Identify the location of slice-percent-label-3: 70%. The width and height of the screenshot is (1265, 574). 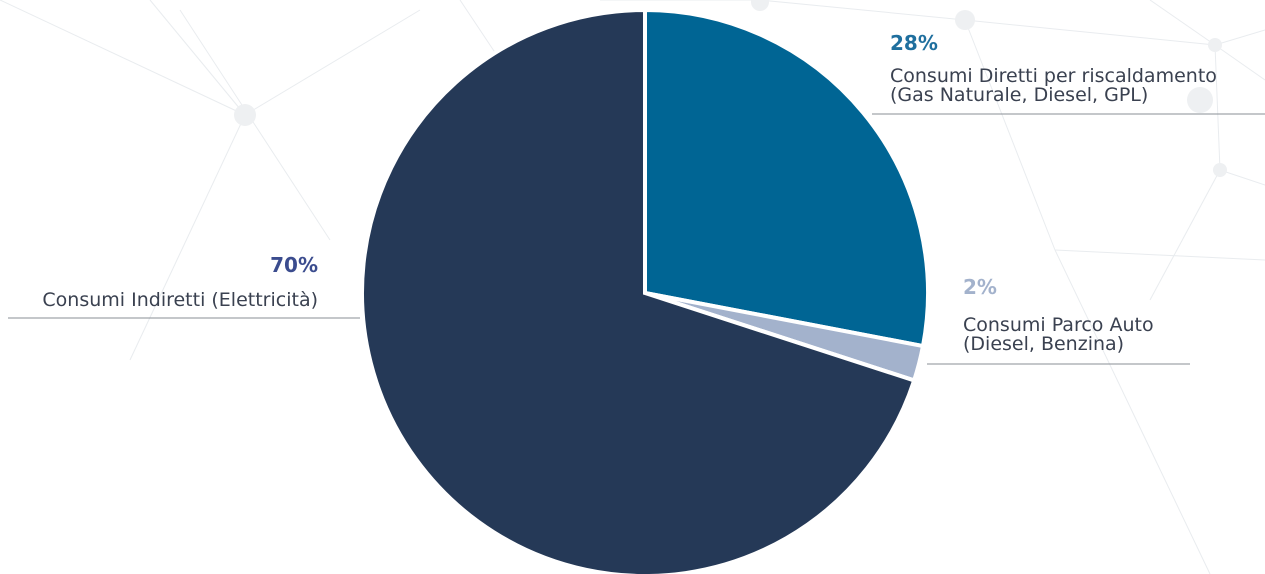
(294, 265).